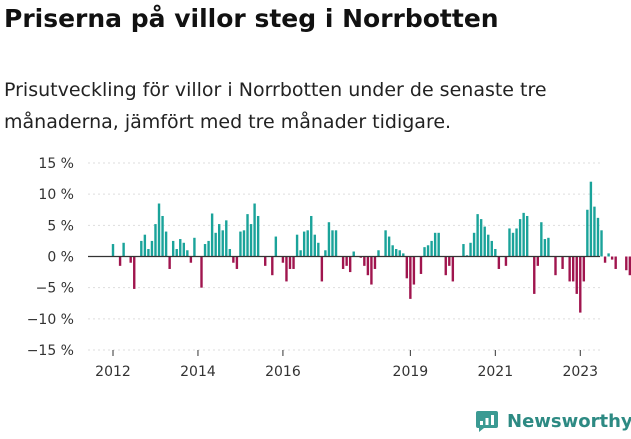 Image resolution: width=631 pixels, height=439 pixels. What do you see at coordinates (283, 372) in the screenshot?
I see `x-tick-label: 2016` at bounding box center [283, 372].